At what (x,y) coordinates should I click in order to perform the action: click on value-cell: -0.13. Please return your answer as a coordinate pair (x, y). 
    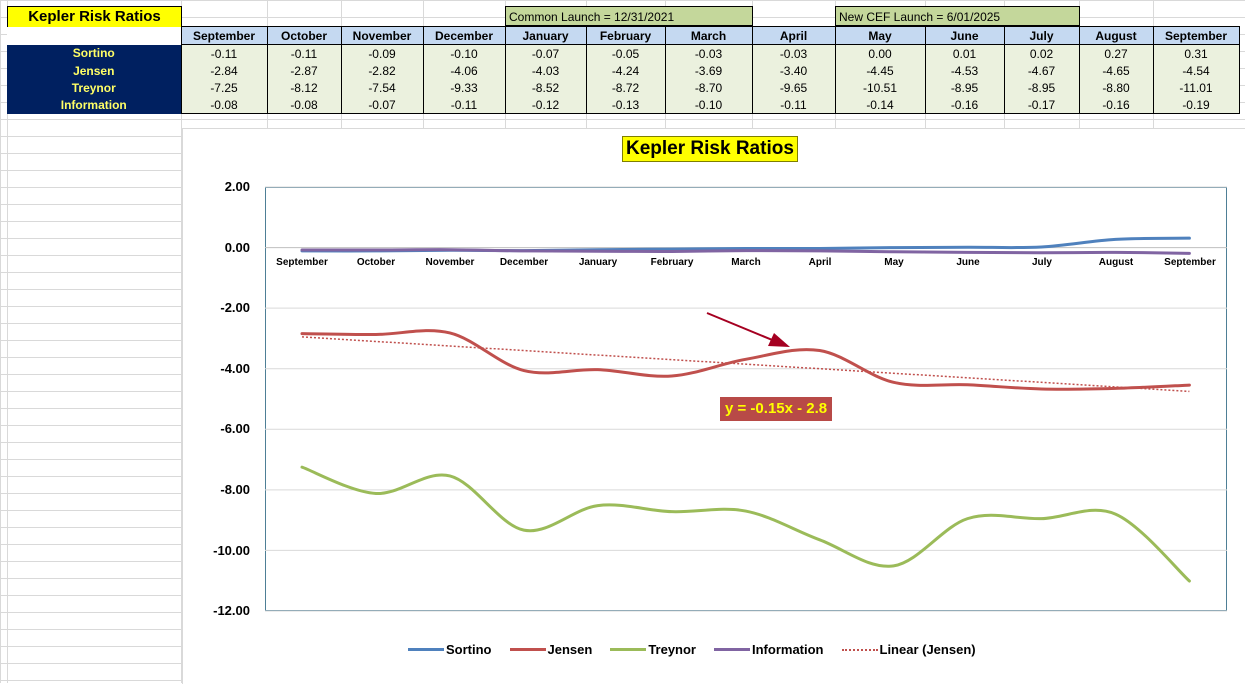
    Looking at the image, I should click on (625, 105).